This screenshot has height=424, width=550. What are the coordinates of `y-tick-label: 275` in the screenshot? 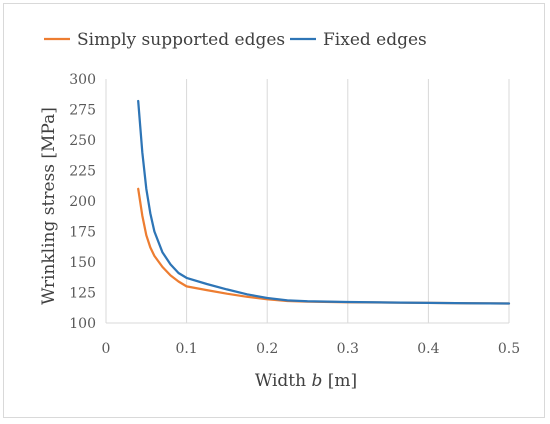 It's located at (82, 111).